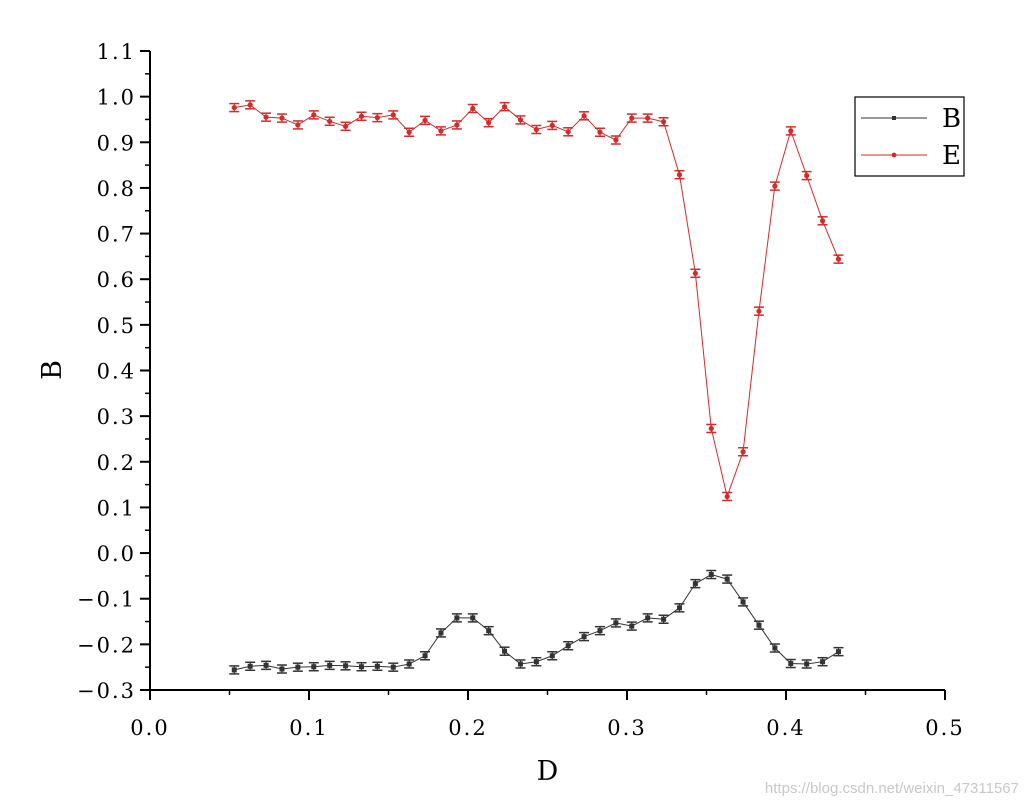  I want to click on x-tick-label: 0.2, so click(467, 728).